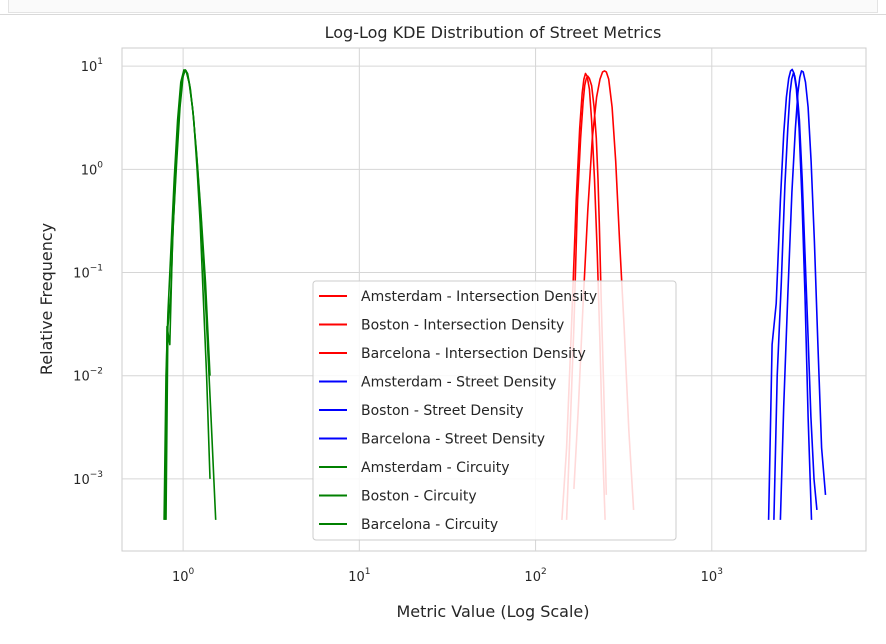  Describe the element at coordinates (473, 354) in the screenshot. I see `legend-label: Barcelona - Intersection Density` at that location.